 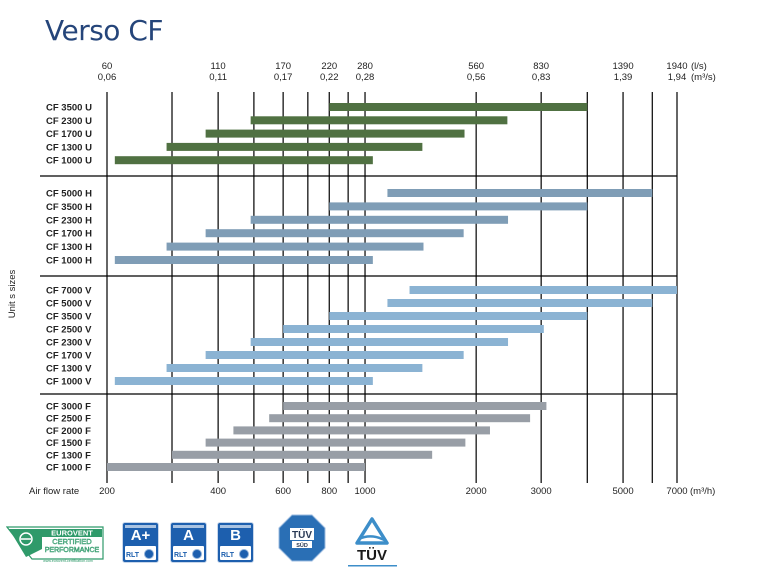 What do you see at coordinates (218, 77) in the screenshot?
I see `top-tick-label-m3s: 0,11` at bounding box center [218, 77].